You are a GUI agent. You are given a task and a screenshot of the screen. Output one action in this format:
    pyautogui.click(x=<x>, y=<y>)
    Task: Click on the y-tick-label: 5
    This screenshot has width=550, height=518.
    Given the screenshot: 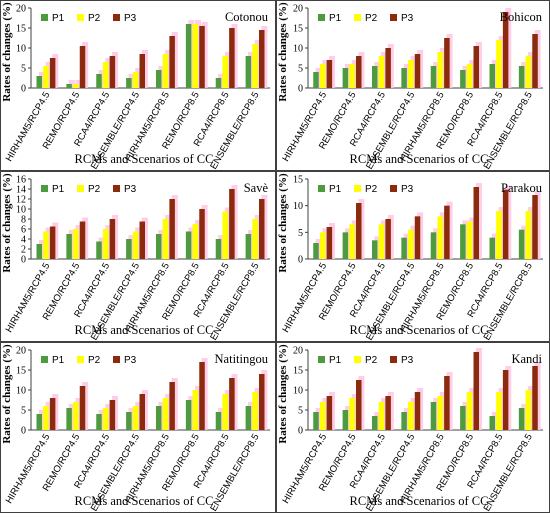 What is the action you would take?
    pyautogui.click(x=300, y=411)
    